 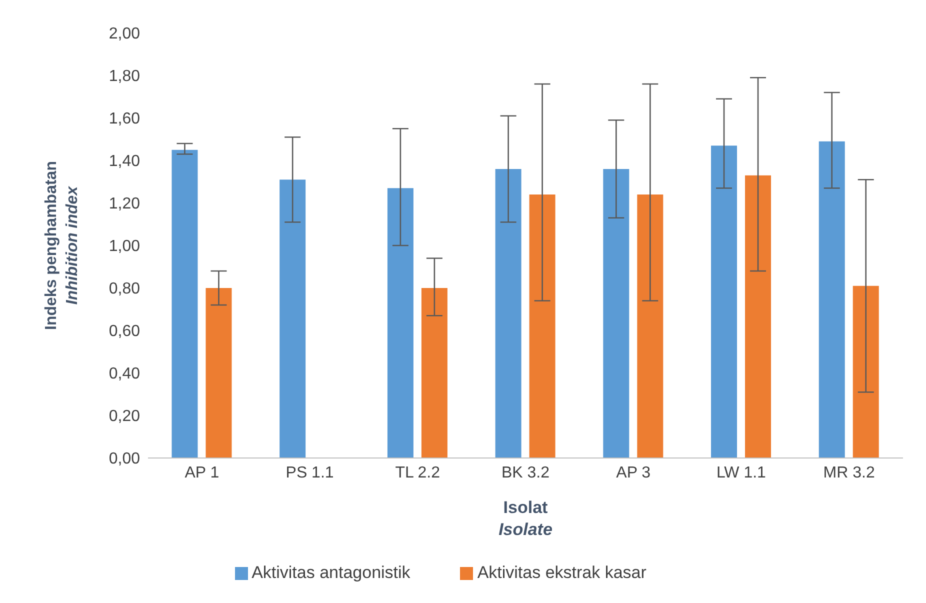 What do you see at coordinates (525, 518) in the screenshot?
I see `x-axis-title: Isolat Isolate` at bounding box center [525, 518].